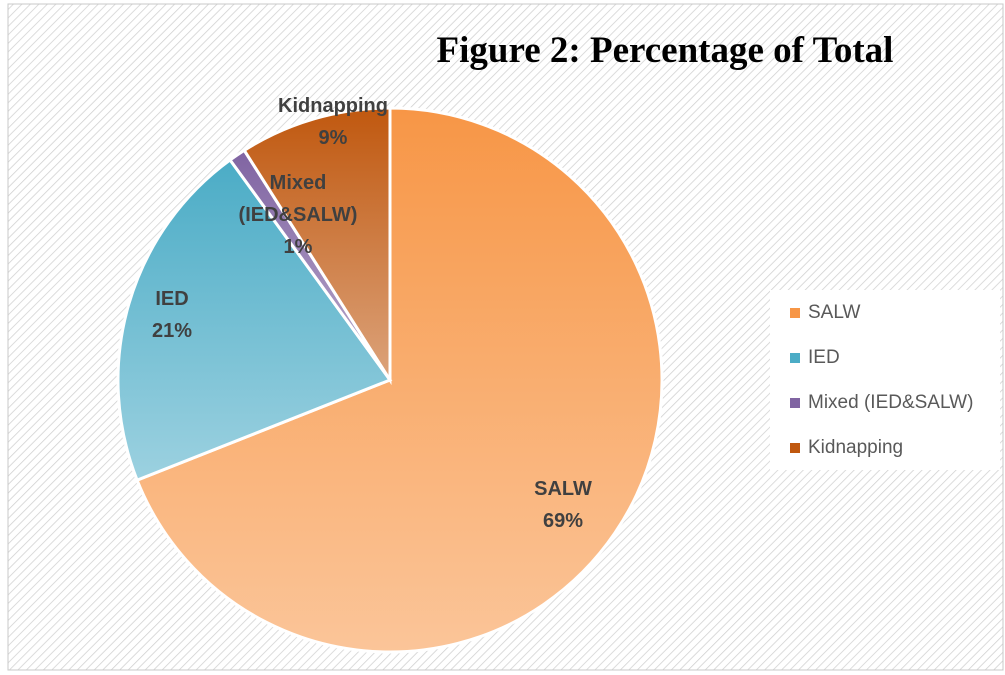 The height and width of the screenshot is (675, 1005). What do you see at coordinates (563, 521) in the screenshot?
I see `data-label-value: 69%` at bounding box center [563, 521].